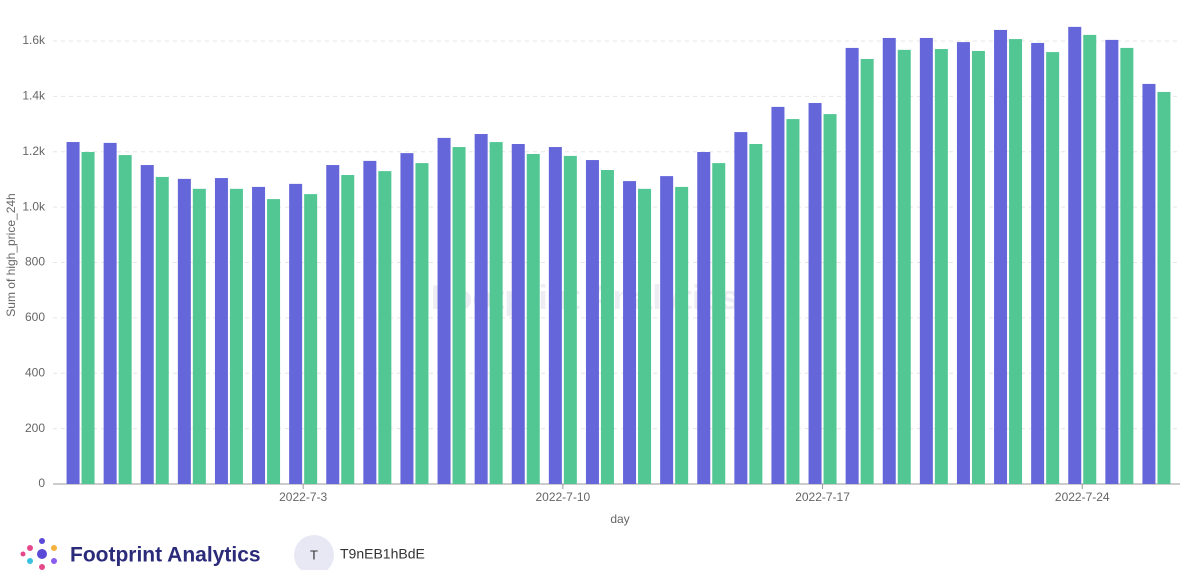  I want to click on footer-logo, so click(38, 554).